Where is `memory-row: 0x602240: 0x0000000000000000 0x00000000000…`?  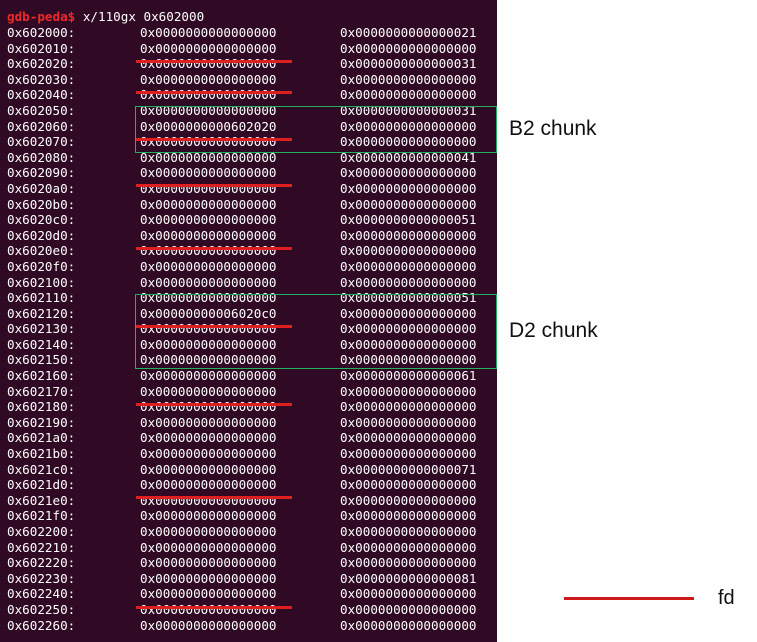
memory-row: 0x602240: 0x0000000000000000 0x00000000000… is located at coordinates (252, 594).